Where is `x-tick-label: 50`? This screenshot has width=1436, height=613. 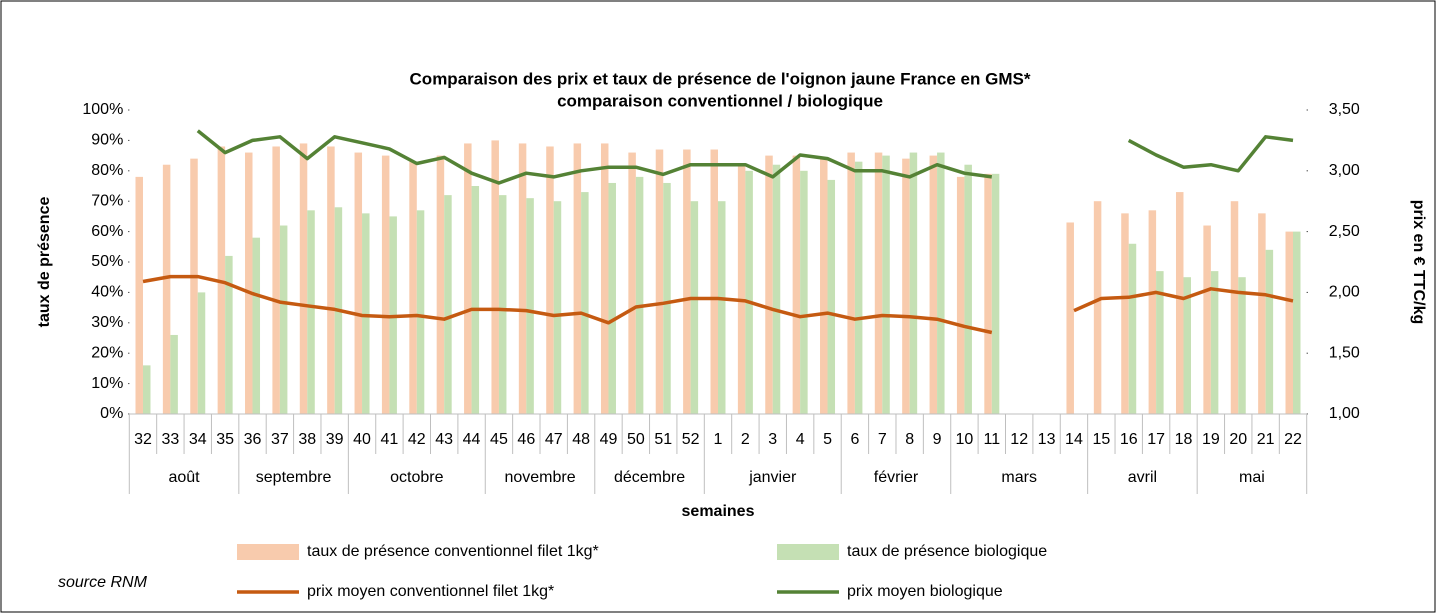 x-tick-label: 50 is located at coordinates (636, 439).